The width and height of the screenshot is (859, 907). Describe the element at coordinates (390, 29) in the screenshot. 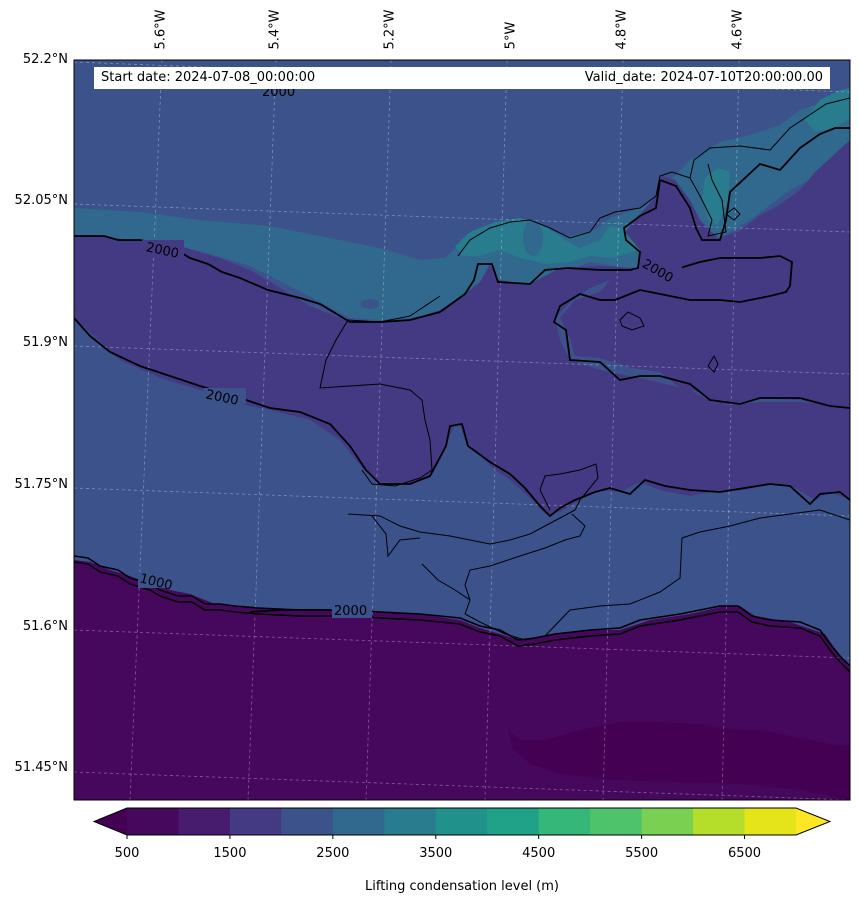

I see `lon-label: 5.2°W` at that location.